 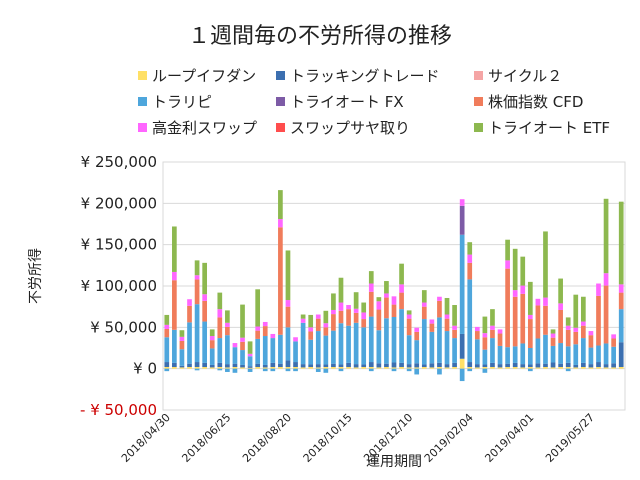 I want to click on y-tick-label: ¥ 150,000, so click(x=119, y=245).